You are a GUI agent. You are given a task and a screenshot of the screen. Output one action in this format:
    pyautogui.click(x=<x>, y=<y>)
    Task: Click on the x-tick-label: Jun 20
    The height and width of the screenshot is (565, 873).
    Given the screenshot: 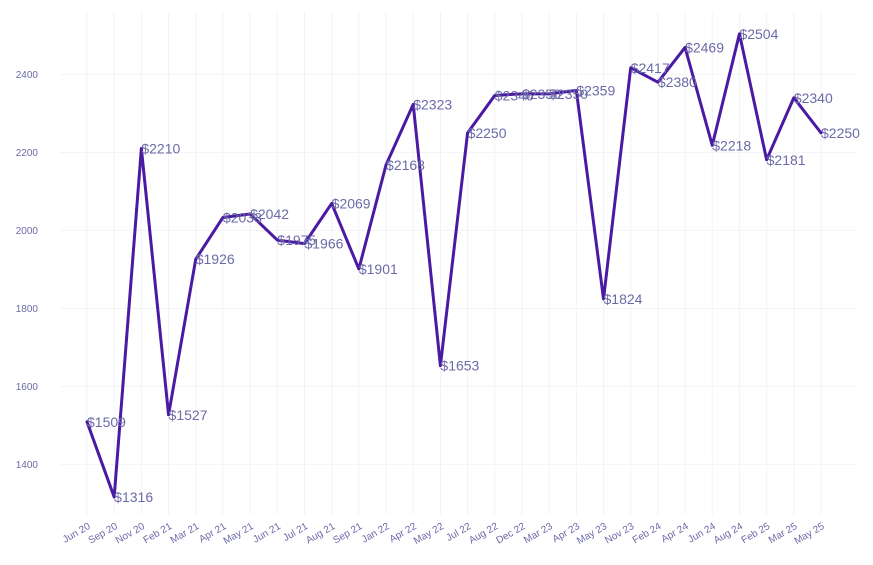 What is the action you would take?
    pyautogui.click(x=77, y=533)
    